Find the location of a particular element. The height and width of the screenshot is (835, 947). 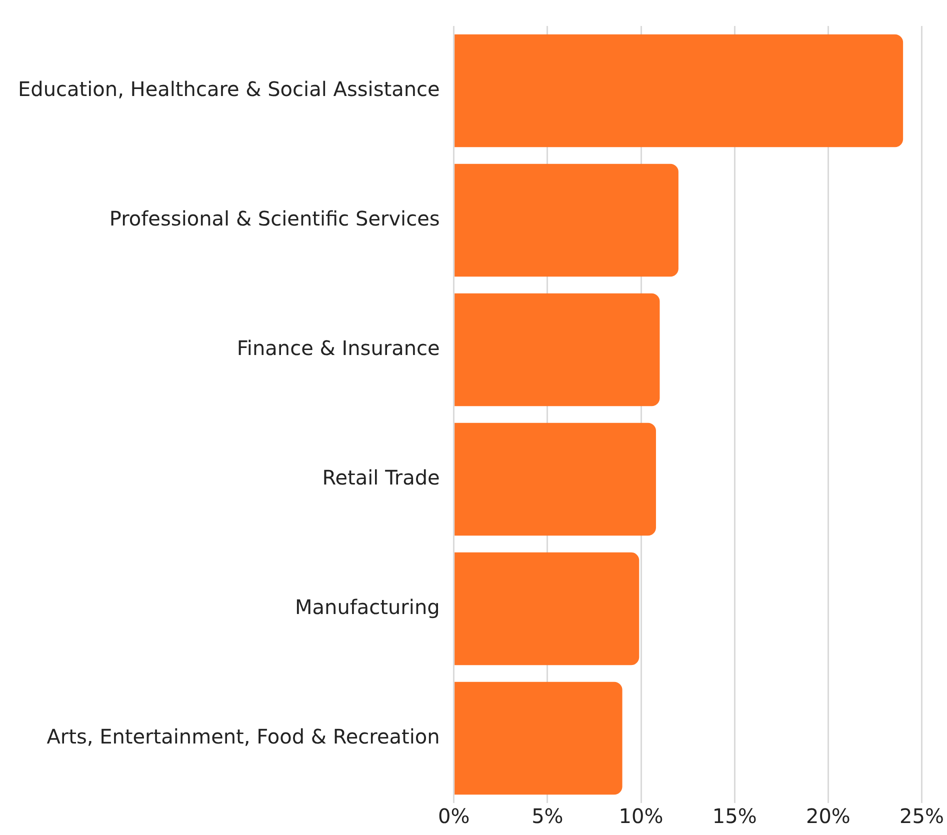

y-tick-label: Manufacturing is located at coordinates (367, 606).